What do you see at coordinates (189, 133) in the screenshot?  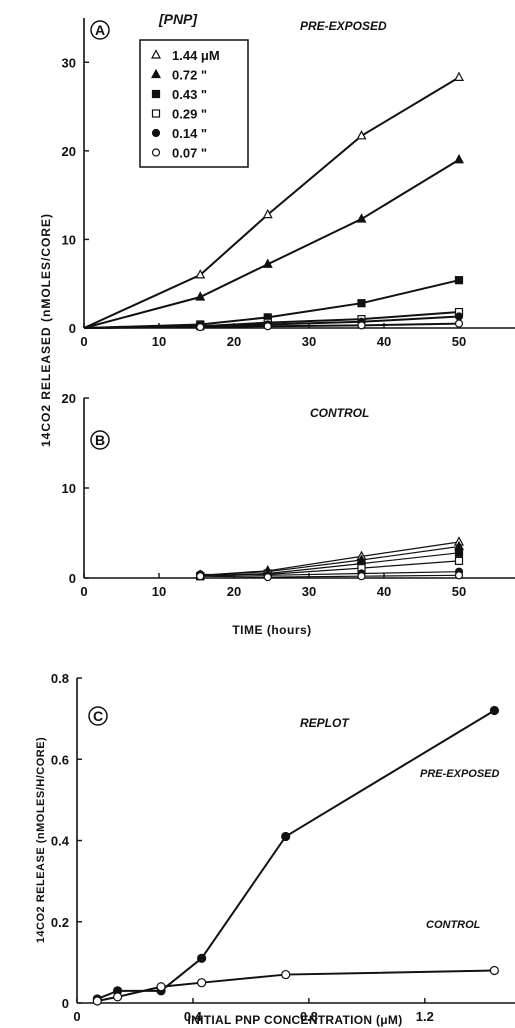 I see `legend-entry-4: 0.14 "` at bounding box center [189, 133].